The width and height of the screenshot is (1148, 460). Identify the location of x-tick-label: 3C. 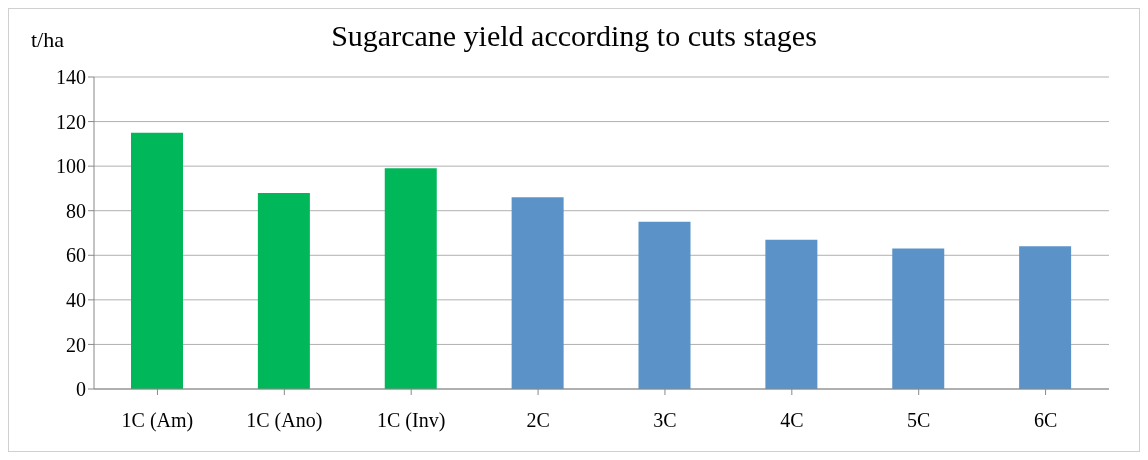
(665, 420).